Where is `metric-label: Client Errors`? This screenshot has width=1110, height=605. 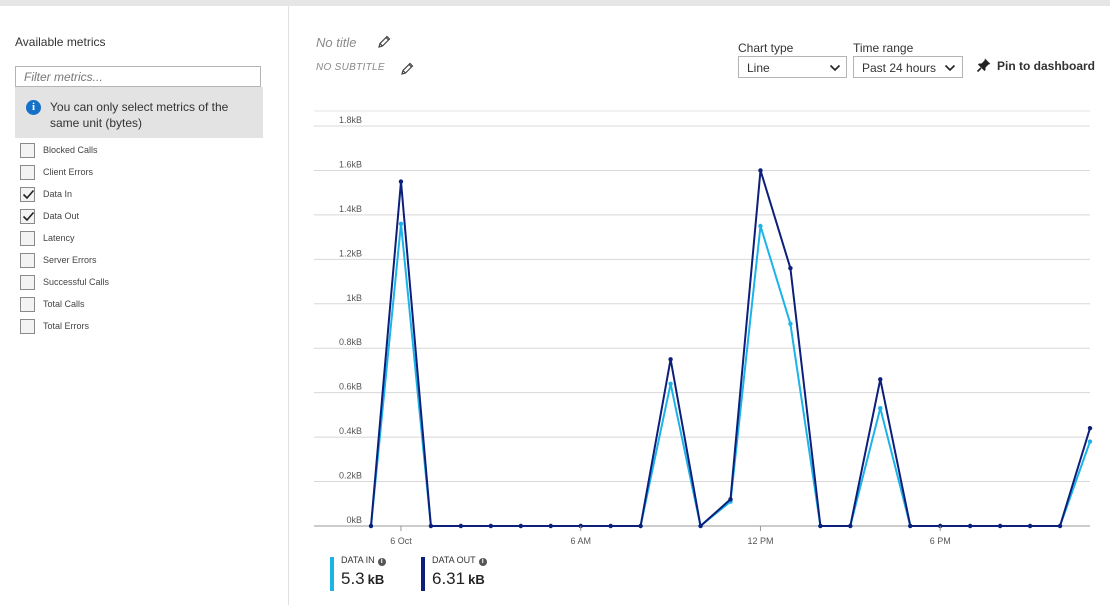 metric-label: Client Errors is located at coordinates (68, 172).